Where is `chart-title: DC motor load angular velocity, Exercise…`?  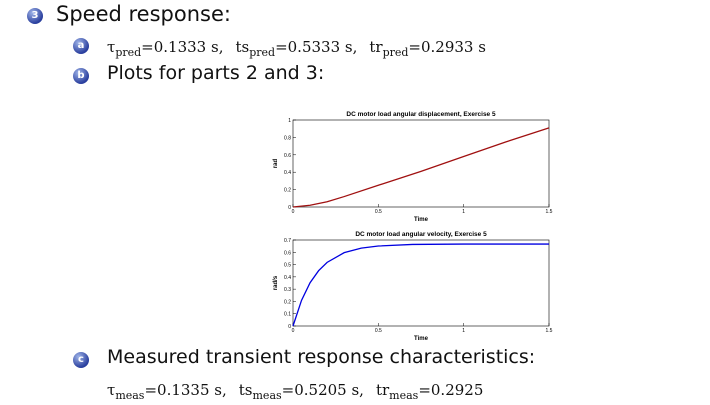 chart-title: DC motor load angular velocity, Exercise… is located at coordinates (421, 234).